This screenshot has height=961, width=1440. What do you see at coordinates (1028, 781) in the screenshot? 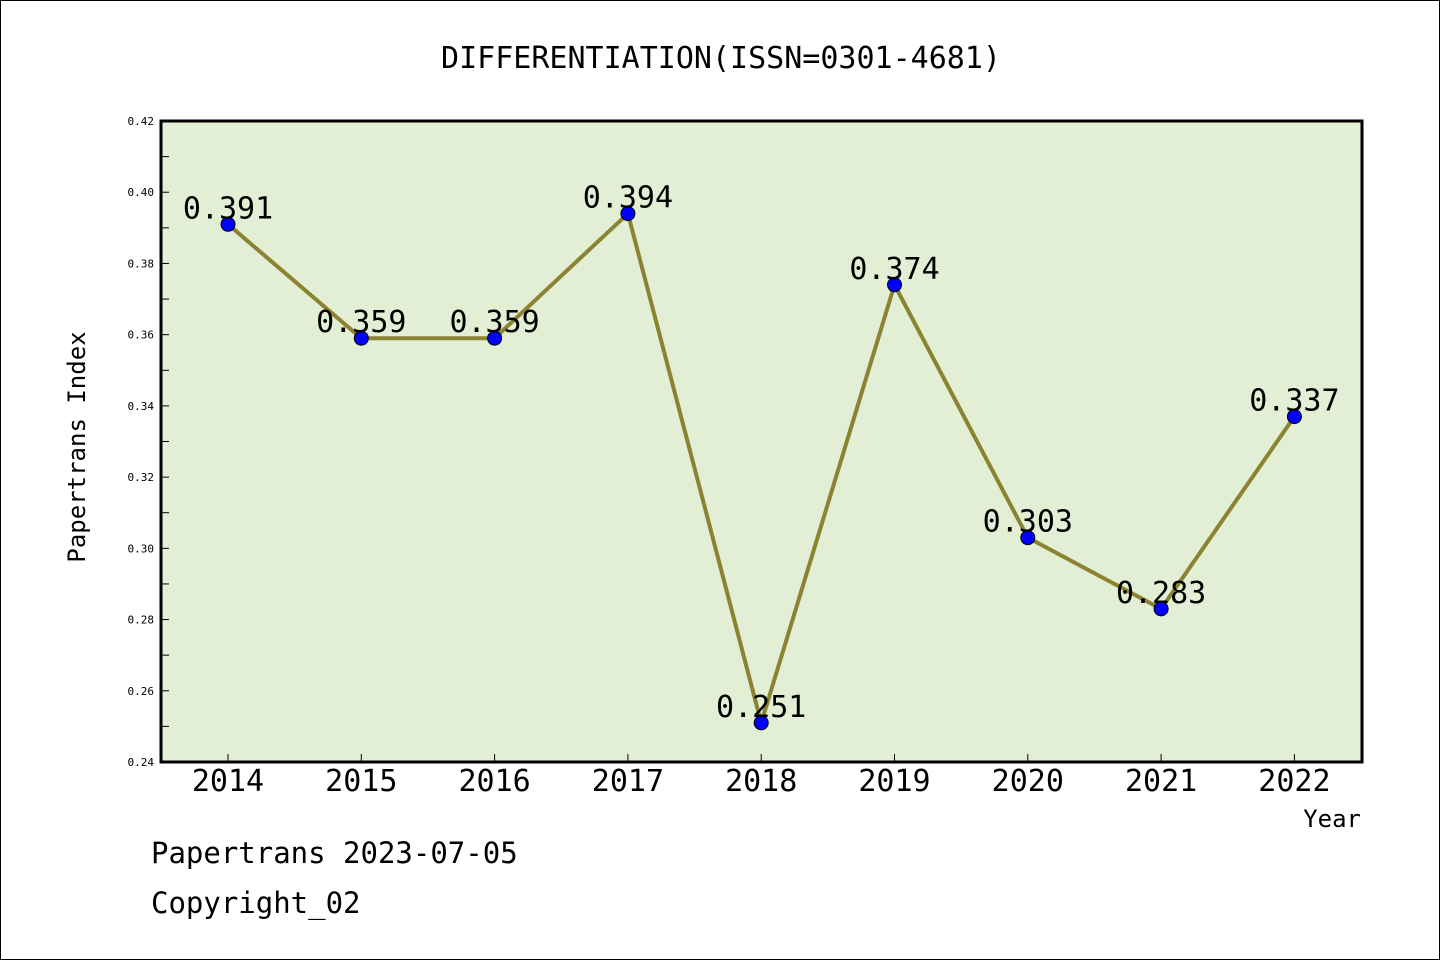
I see `x-tick-label: 2020` at bounding box center [1028, 781].